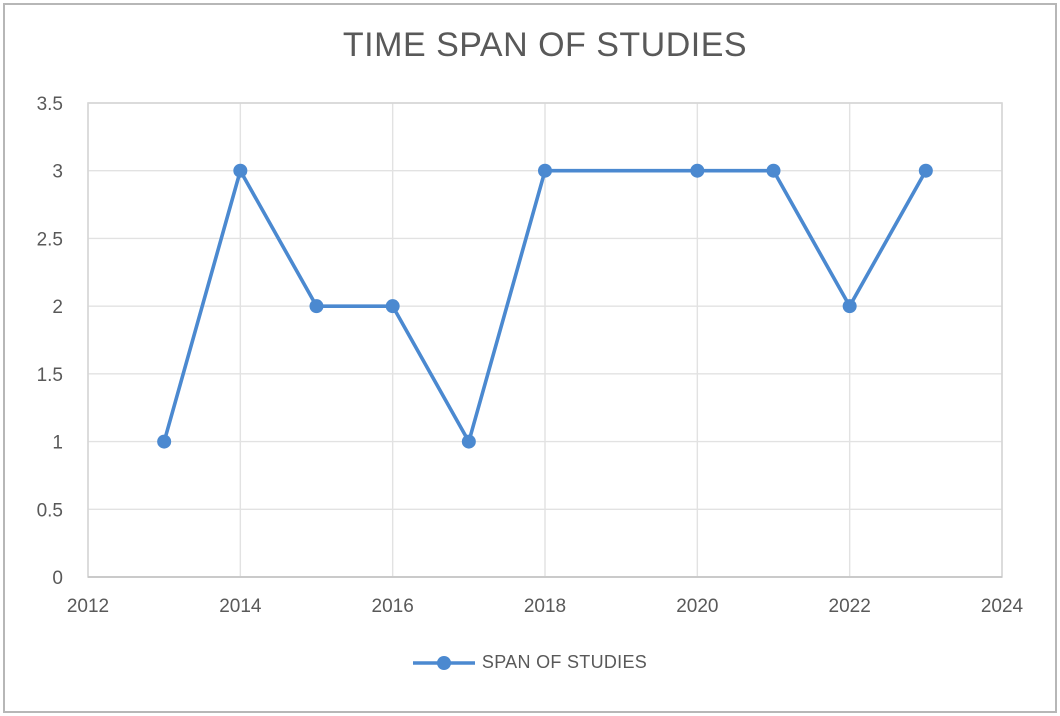 The height and width of the screenshot is (716, 1060). I want to click on x-axis-tick-labels: 2012 2014 2016 2018 2020 2022 2024, so click(545, 606).